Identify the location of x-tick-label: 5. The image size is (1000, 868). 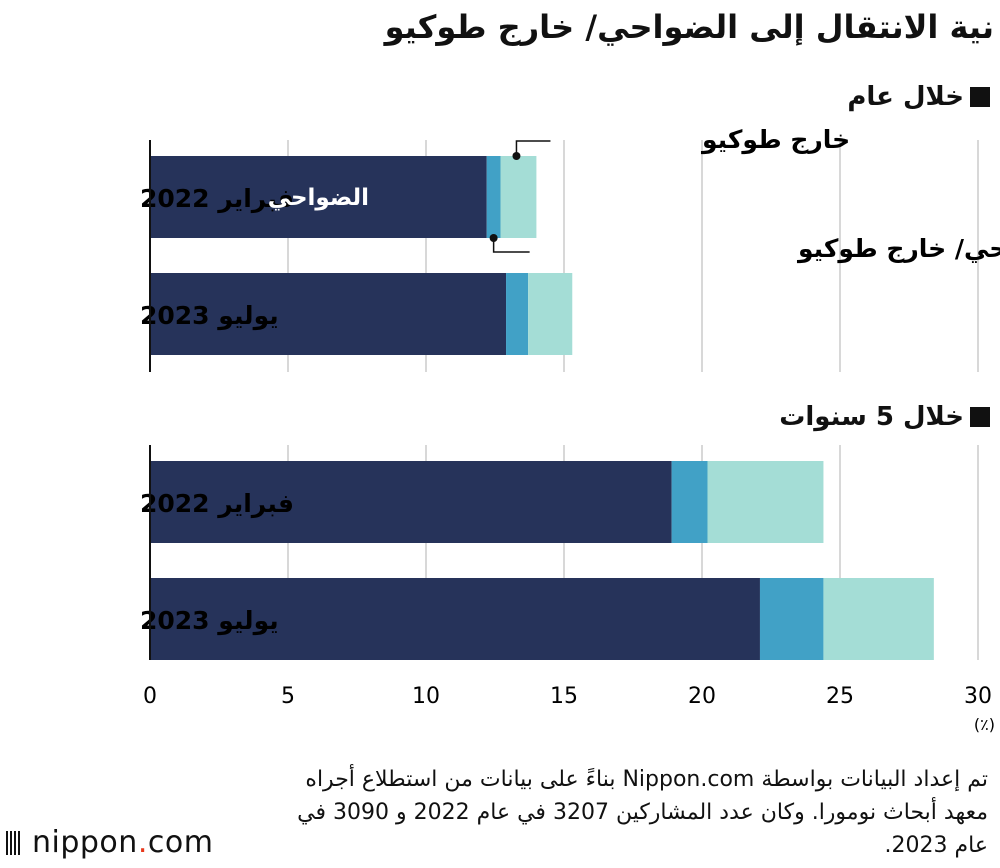
(288, 696).